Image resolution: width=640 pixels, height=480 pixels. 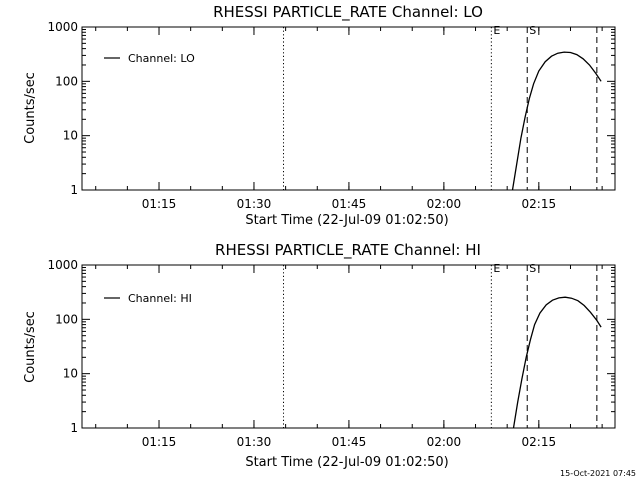 What do you see at coordinates (348, 250) in the screenshot?
I see `chart-title: RHESSI PARTICLE_RATE Channel: HI` at bounding box center [348, 250].